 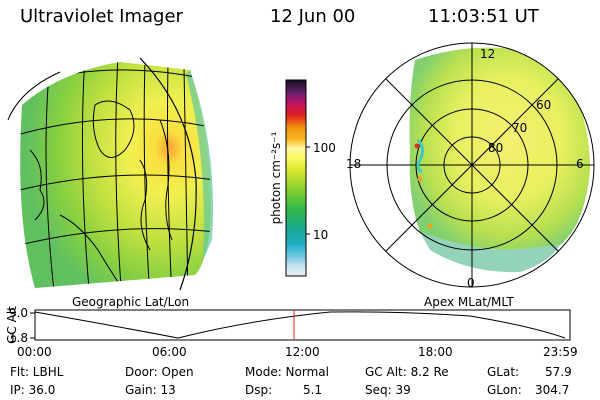 What do you see at coordinates (496, 148) in the screenshot?
I see `mlat-label-80: 80` at bounding box center [496, 148].